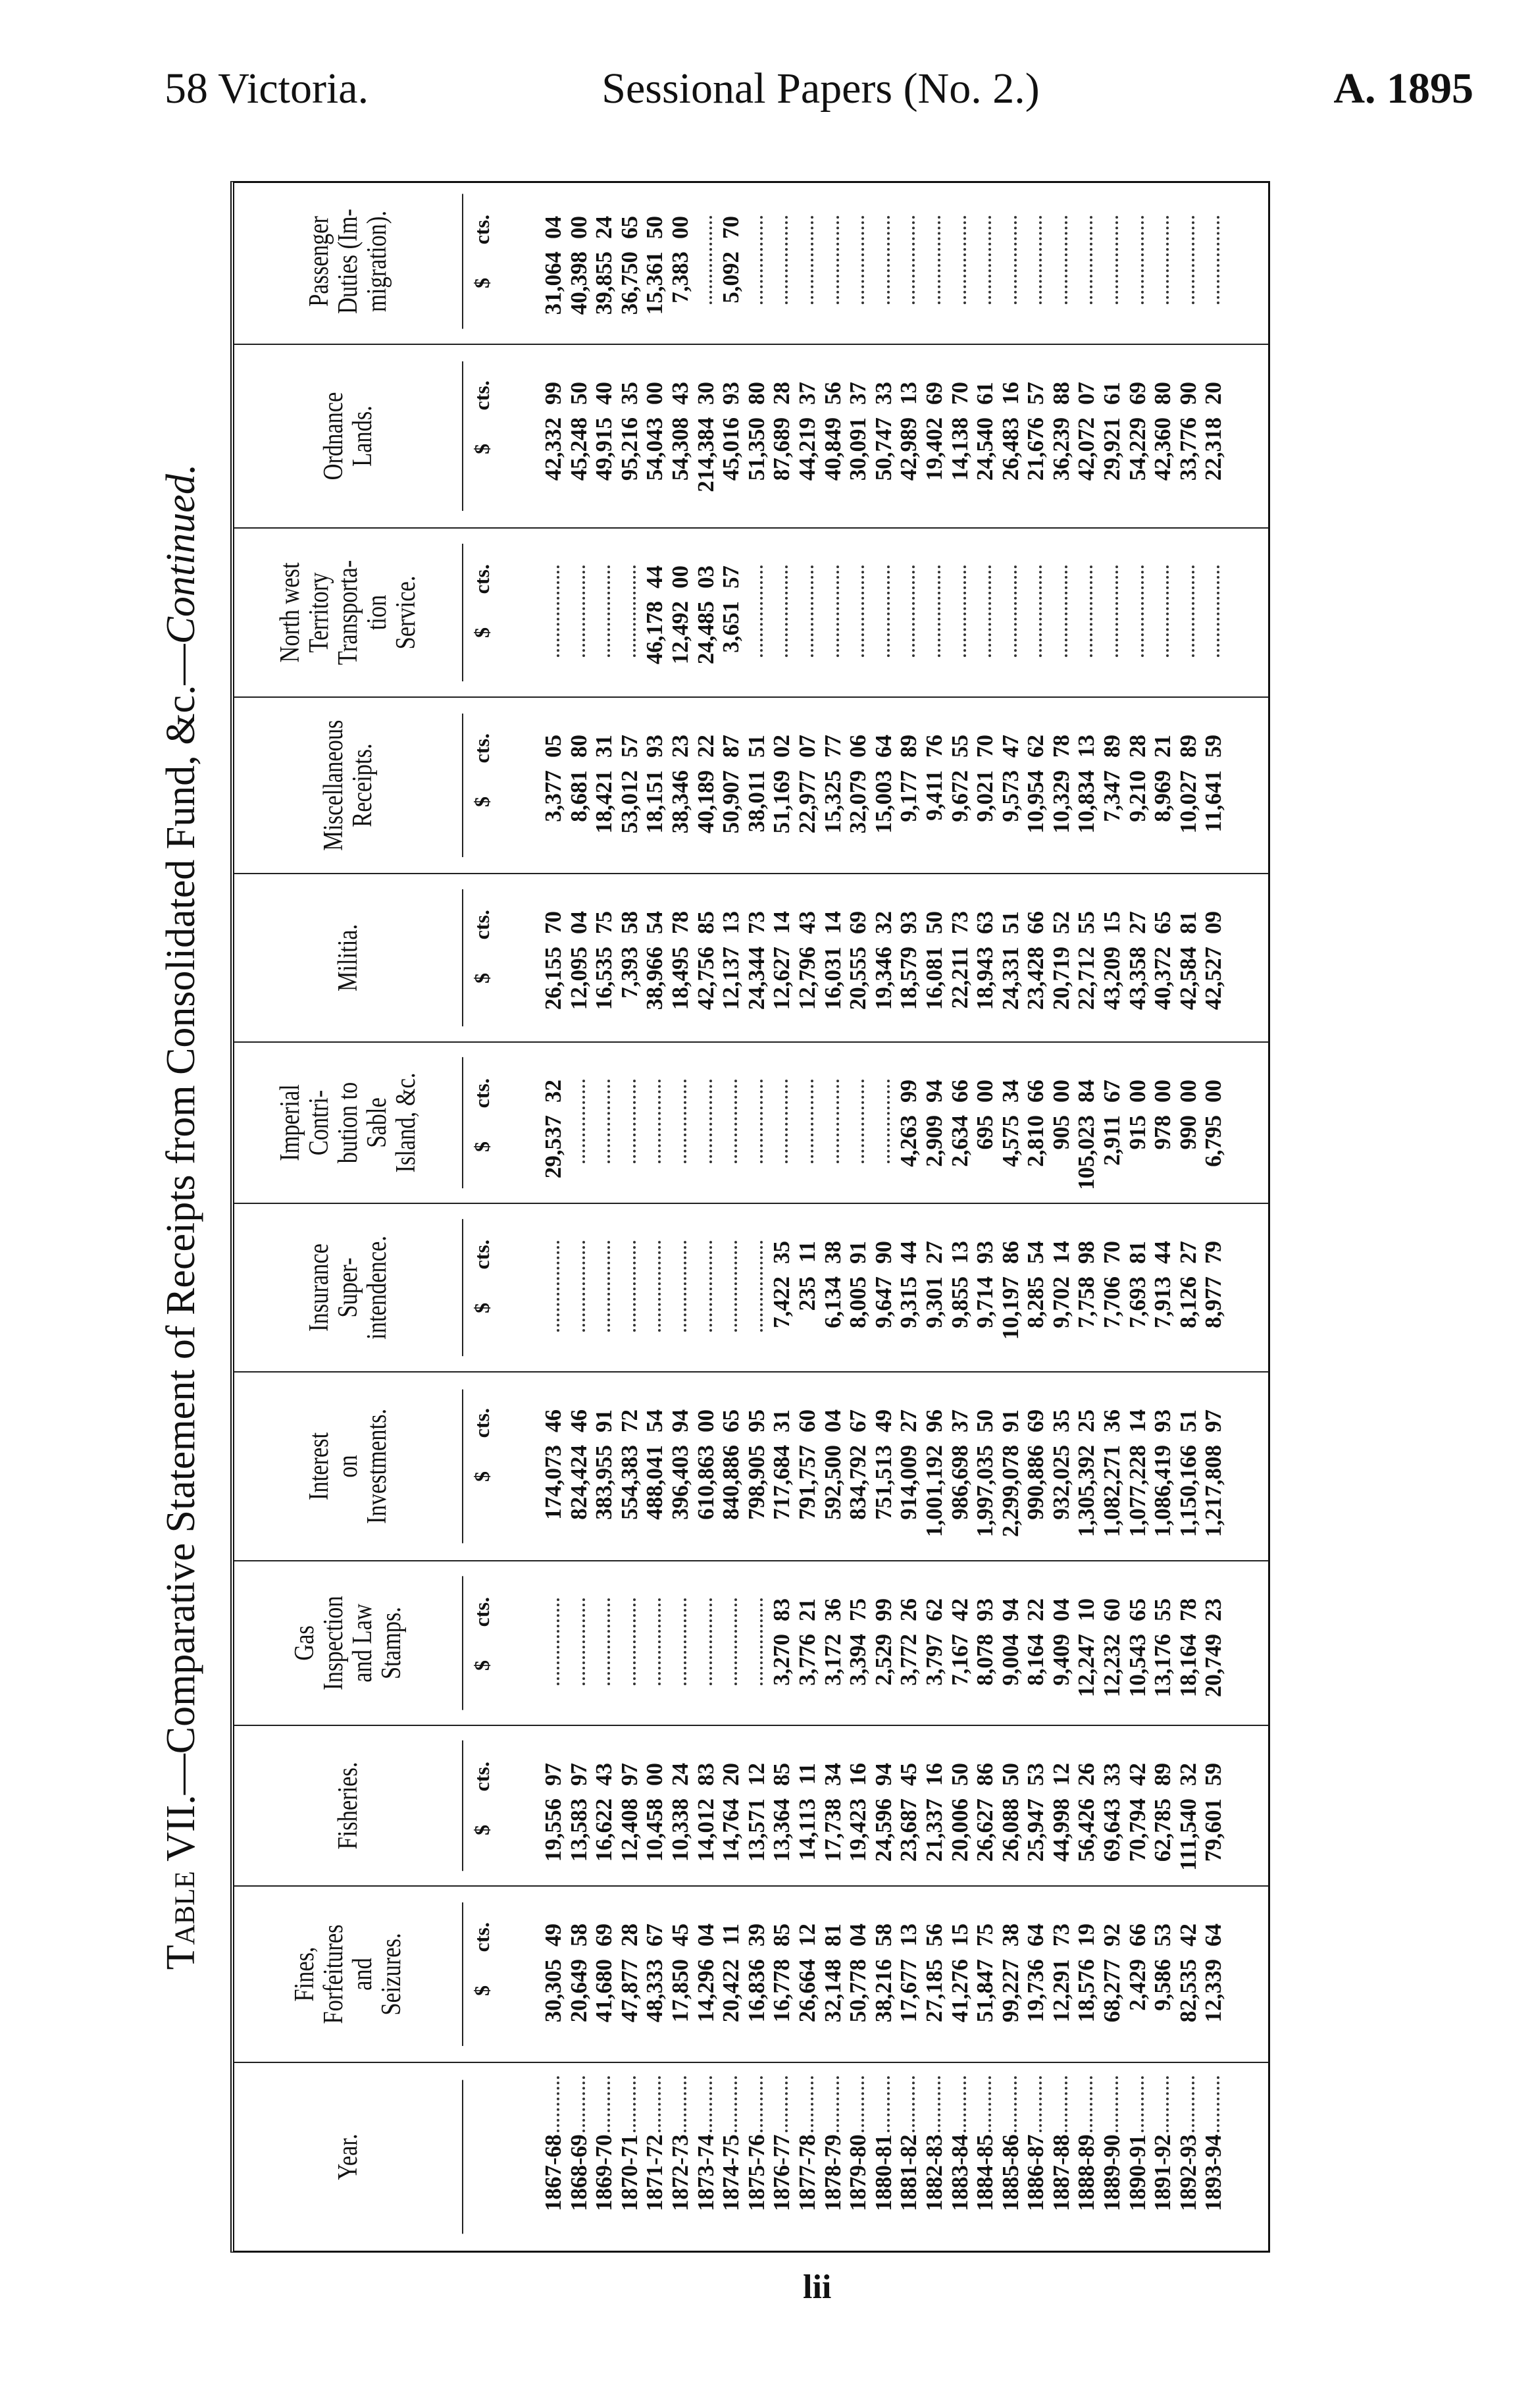  I want to click on value-cell: 2,529 99, so click(884, 1643).